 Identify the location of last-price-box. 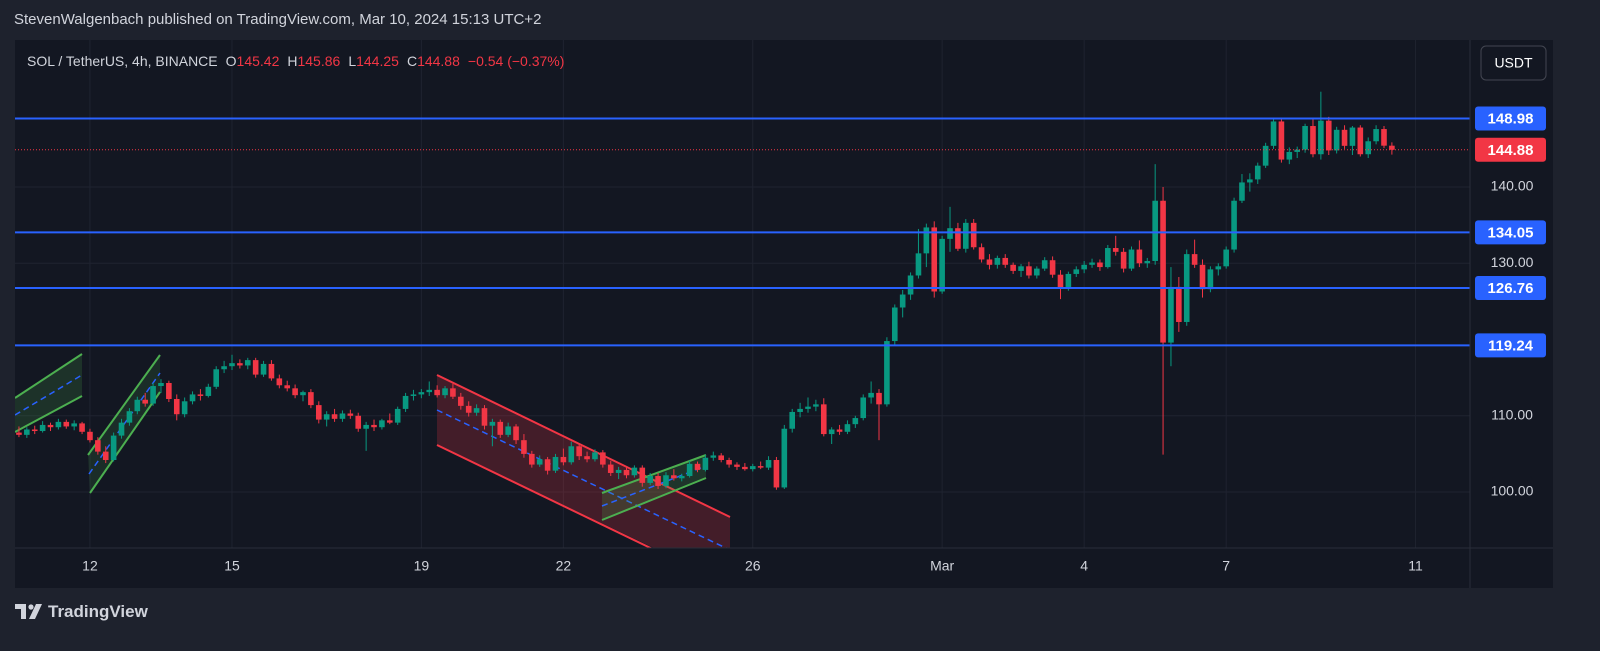
(1510, 149).